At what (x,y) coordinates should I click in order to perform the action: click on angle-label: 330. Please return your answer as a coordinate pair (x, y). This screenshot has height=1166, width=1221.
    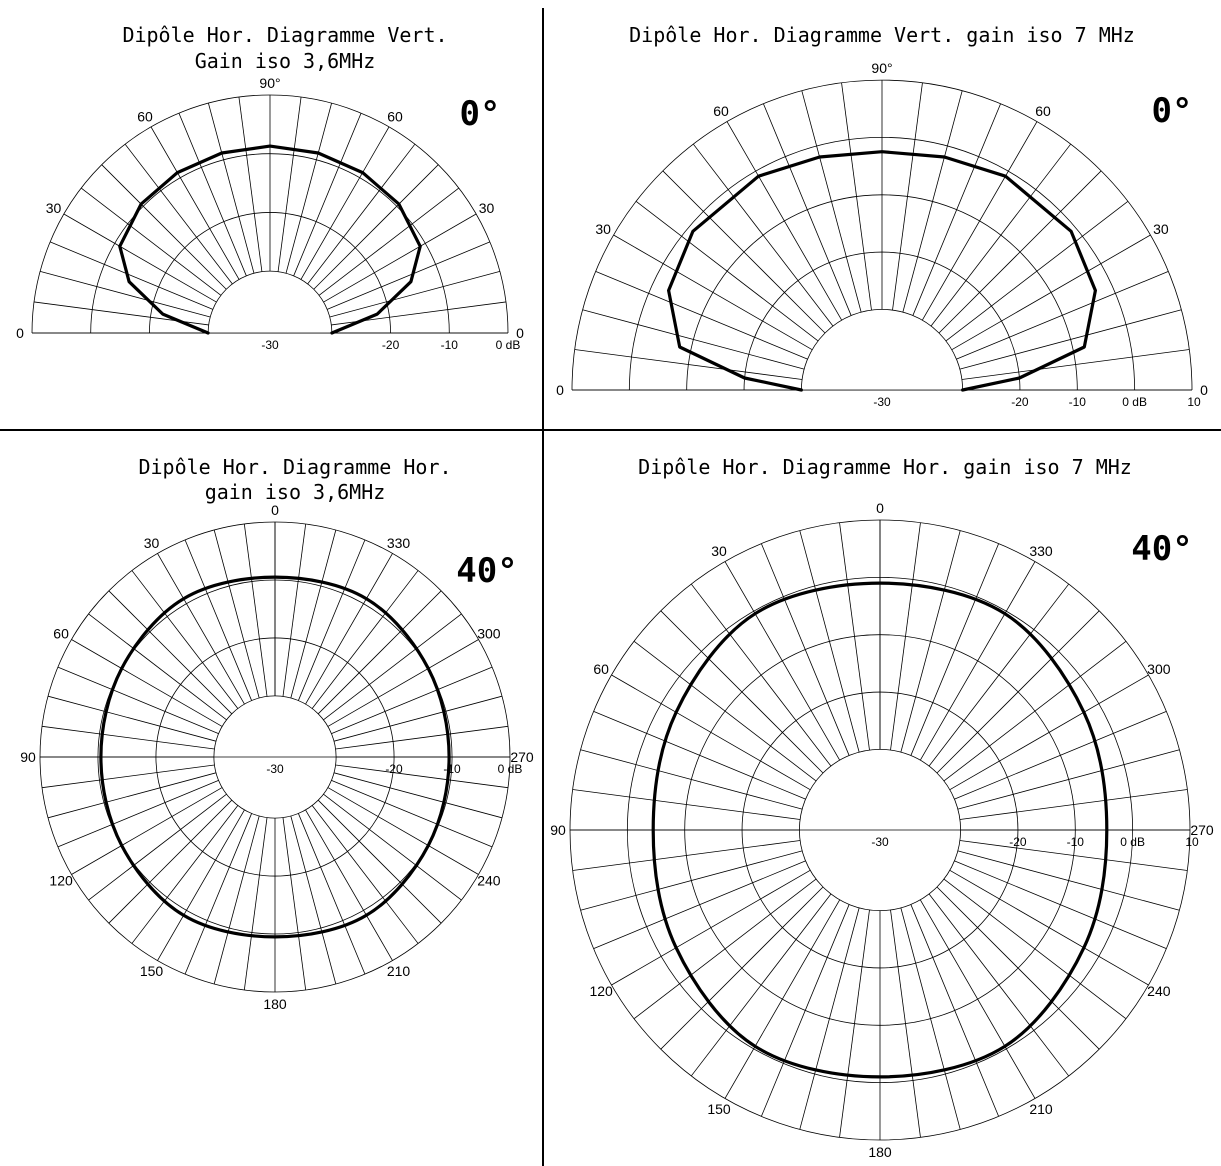
    Looking at the image, I should click on (399, 543).